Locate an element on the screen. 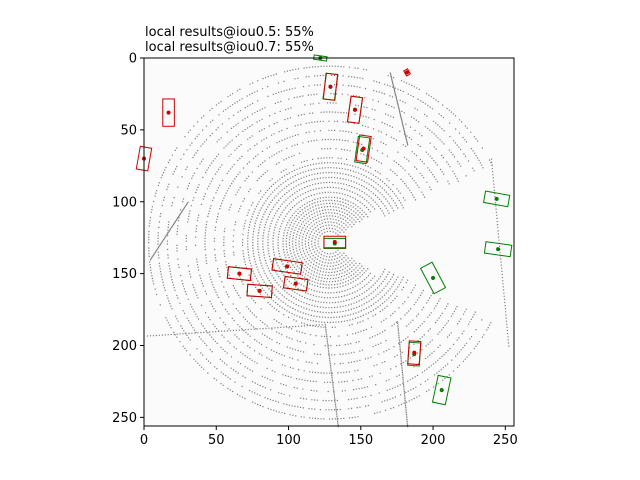  chart-title-line-2: local results@iou0.7: 55% is located at coordinates (229, 47).